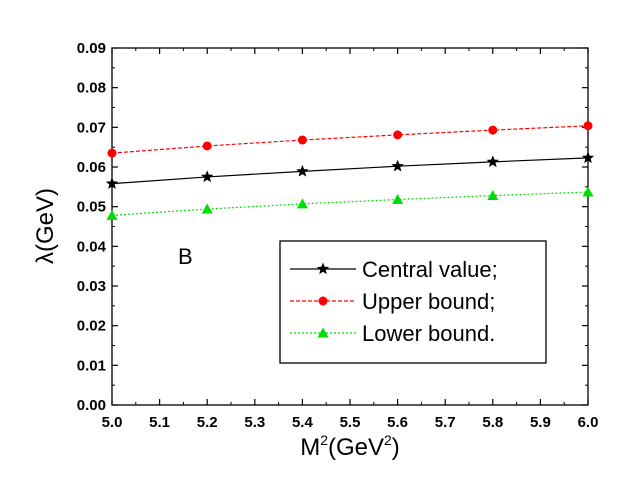  Describe the element at coordinates (91, 365) in the screenshot. I see `y-tick-label: 0.01` at that location.